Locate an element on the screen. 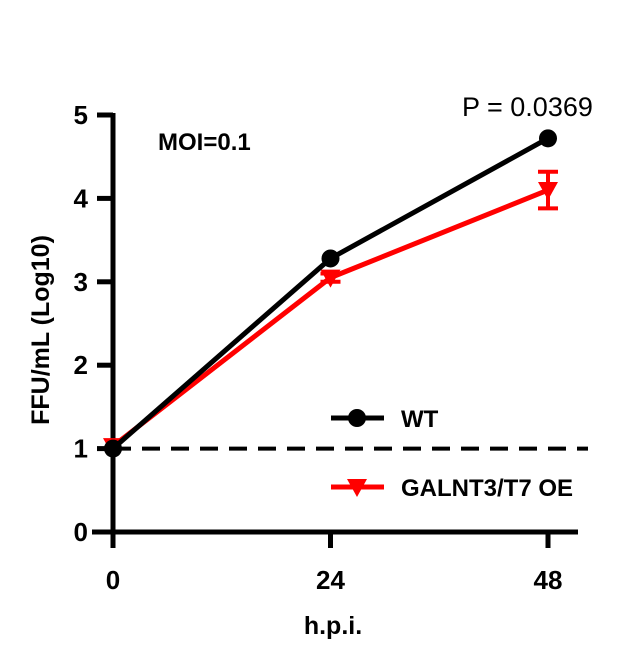  legend: WT GALNT3/T7 OE is located at coordinates (452, 454).